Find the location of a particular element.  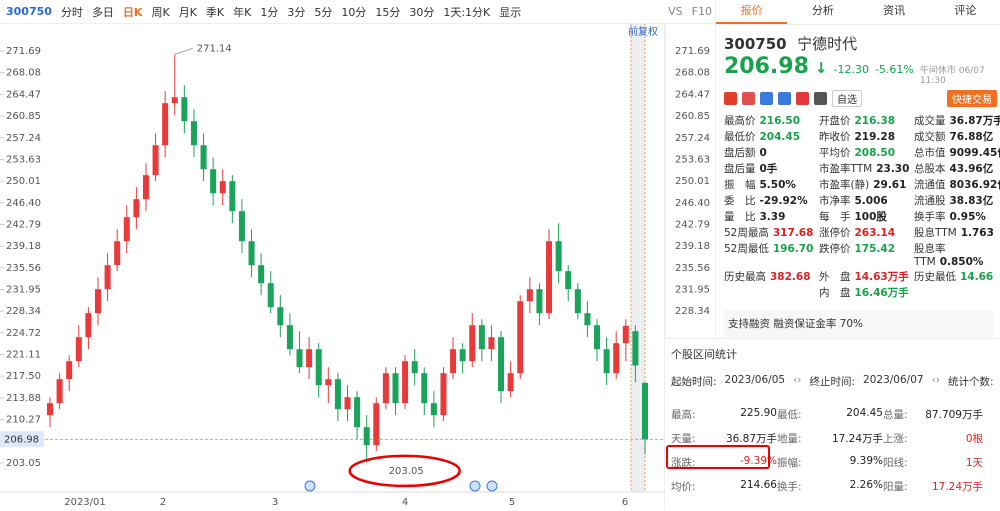

period-tab: 分时 is located at coordinates (72, 12).